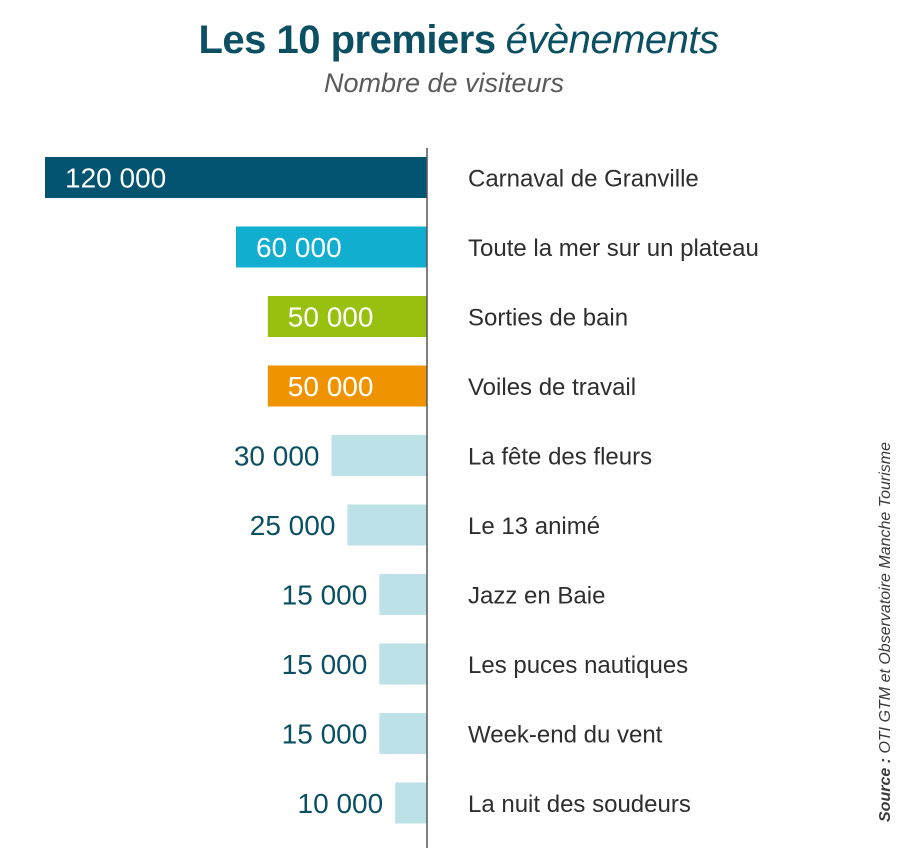 This screenshot has width=917, height=859. What do you see at coordinates (885, 789) in the screenshot?
I see `source-label: Source :` at bounding box center [885, 789].